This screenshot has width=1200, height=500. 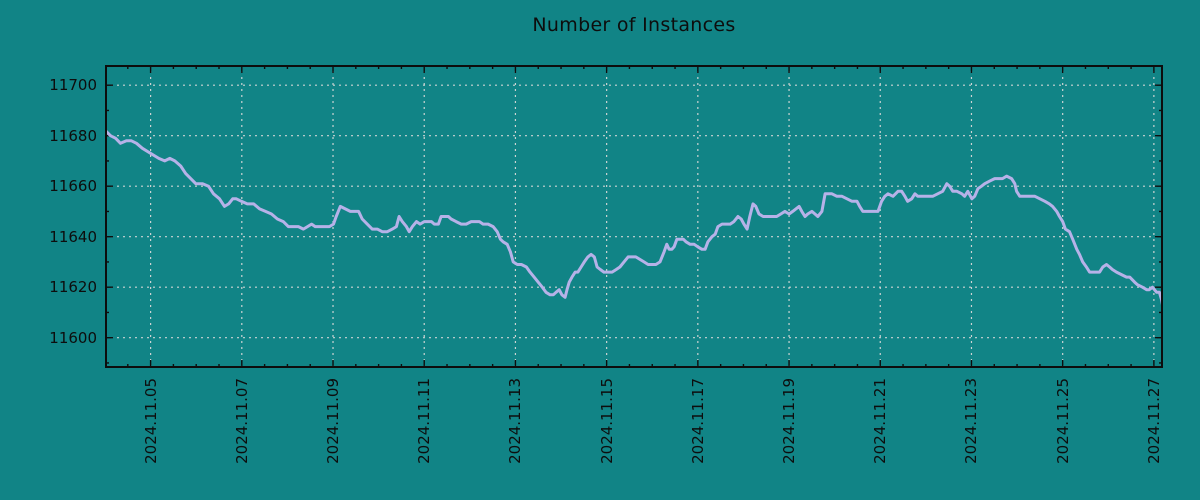 I want to click on x-tick-label: 2024.11.13, so click(x=515, y=421).